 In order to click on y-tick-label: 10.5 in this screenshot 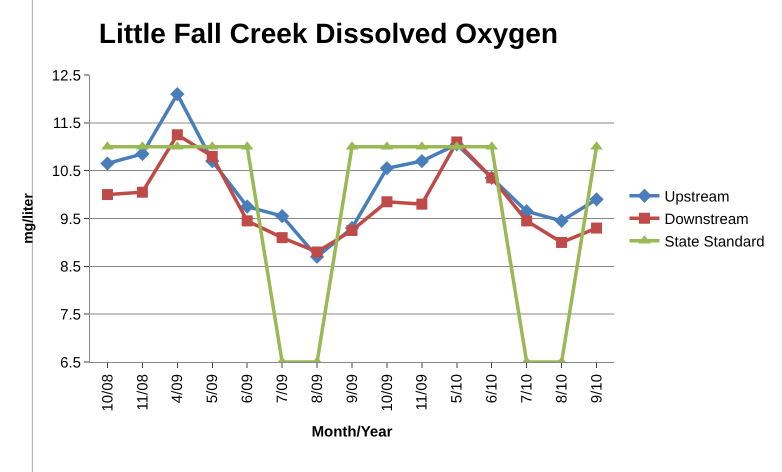, I will do `click(66, 171)`.